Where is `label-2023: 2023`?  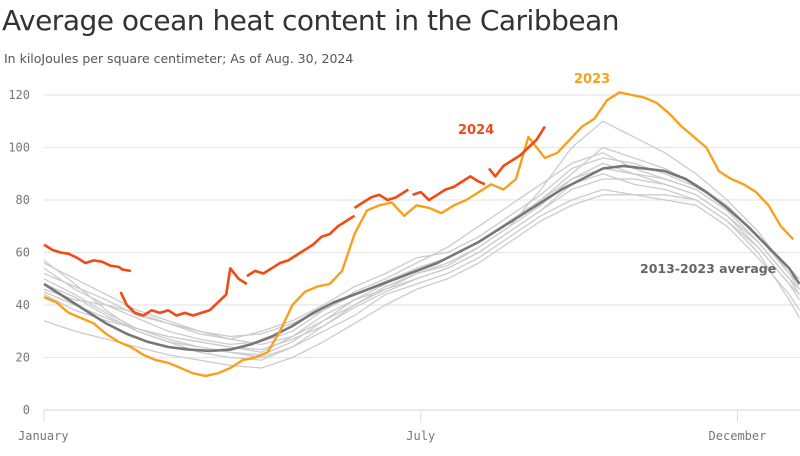 label-2023: 2023 is located at coordinates (592, 79).